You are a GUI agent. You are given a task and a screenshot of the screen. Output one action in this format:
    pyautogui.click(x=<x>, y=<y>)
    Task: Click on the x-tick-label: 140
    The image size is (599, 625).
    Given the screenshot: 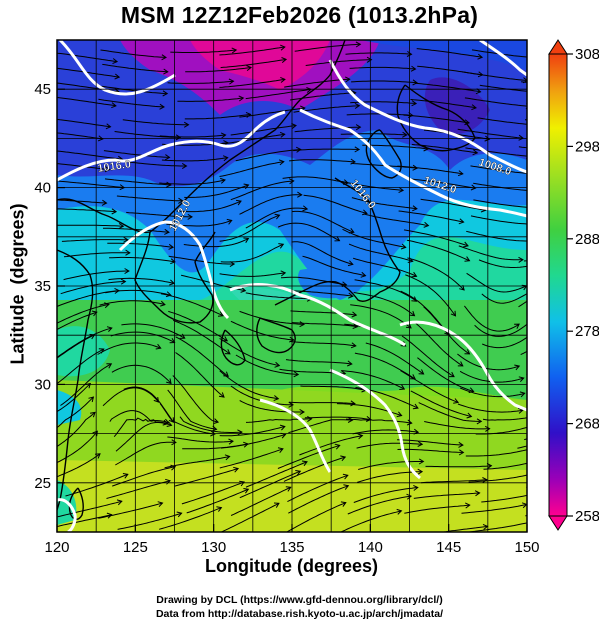 What is the action you would take?
    pyautogui.click(x=370, y=547)
    